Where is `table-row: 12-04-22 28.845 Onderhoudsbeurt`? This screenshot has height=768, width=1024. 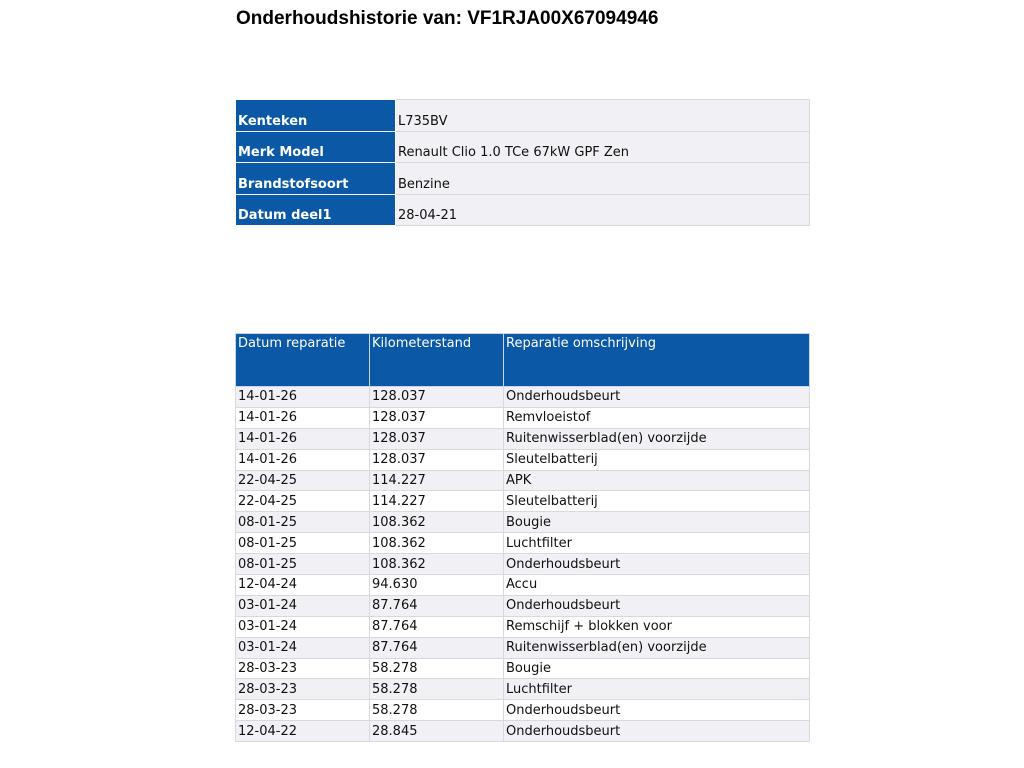
table-row: 12-04-22 28.845 Onderhoudsbeurt is located at coordinates (522, 731).